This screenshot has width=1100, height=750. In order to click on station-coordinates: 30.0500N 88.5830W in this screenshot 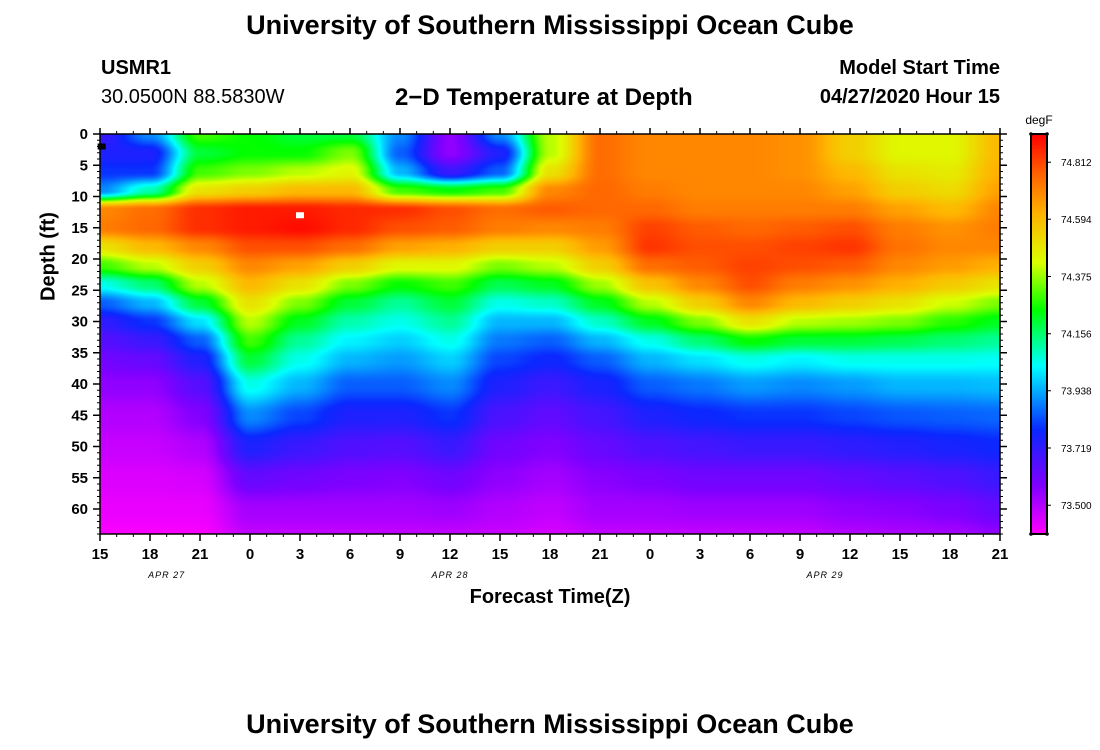, I will do `click(193, 97)`.